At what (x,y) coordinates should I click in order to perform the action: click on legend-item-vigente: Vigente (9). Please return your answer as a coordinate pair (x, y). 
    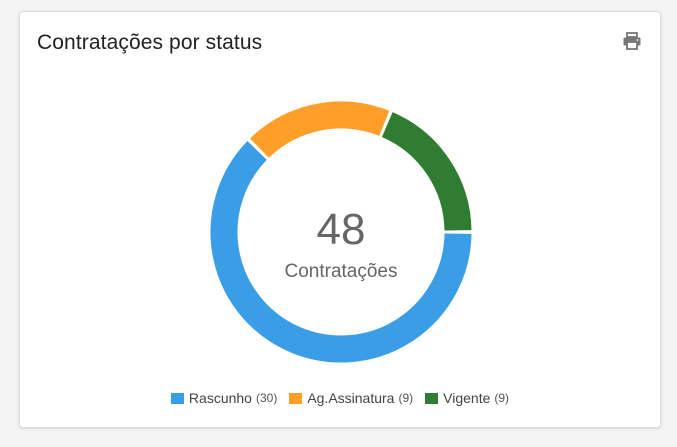
    Looking at the image, I should click on (467, 398).